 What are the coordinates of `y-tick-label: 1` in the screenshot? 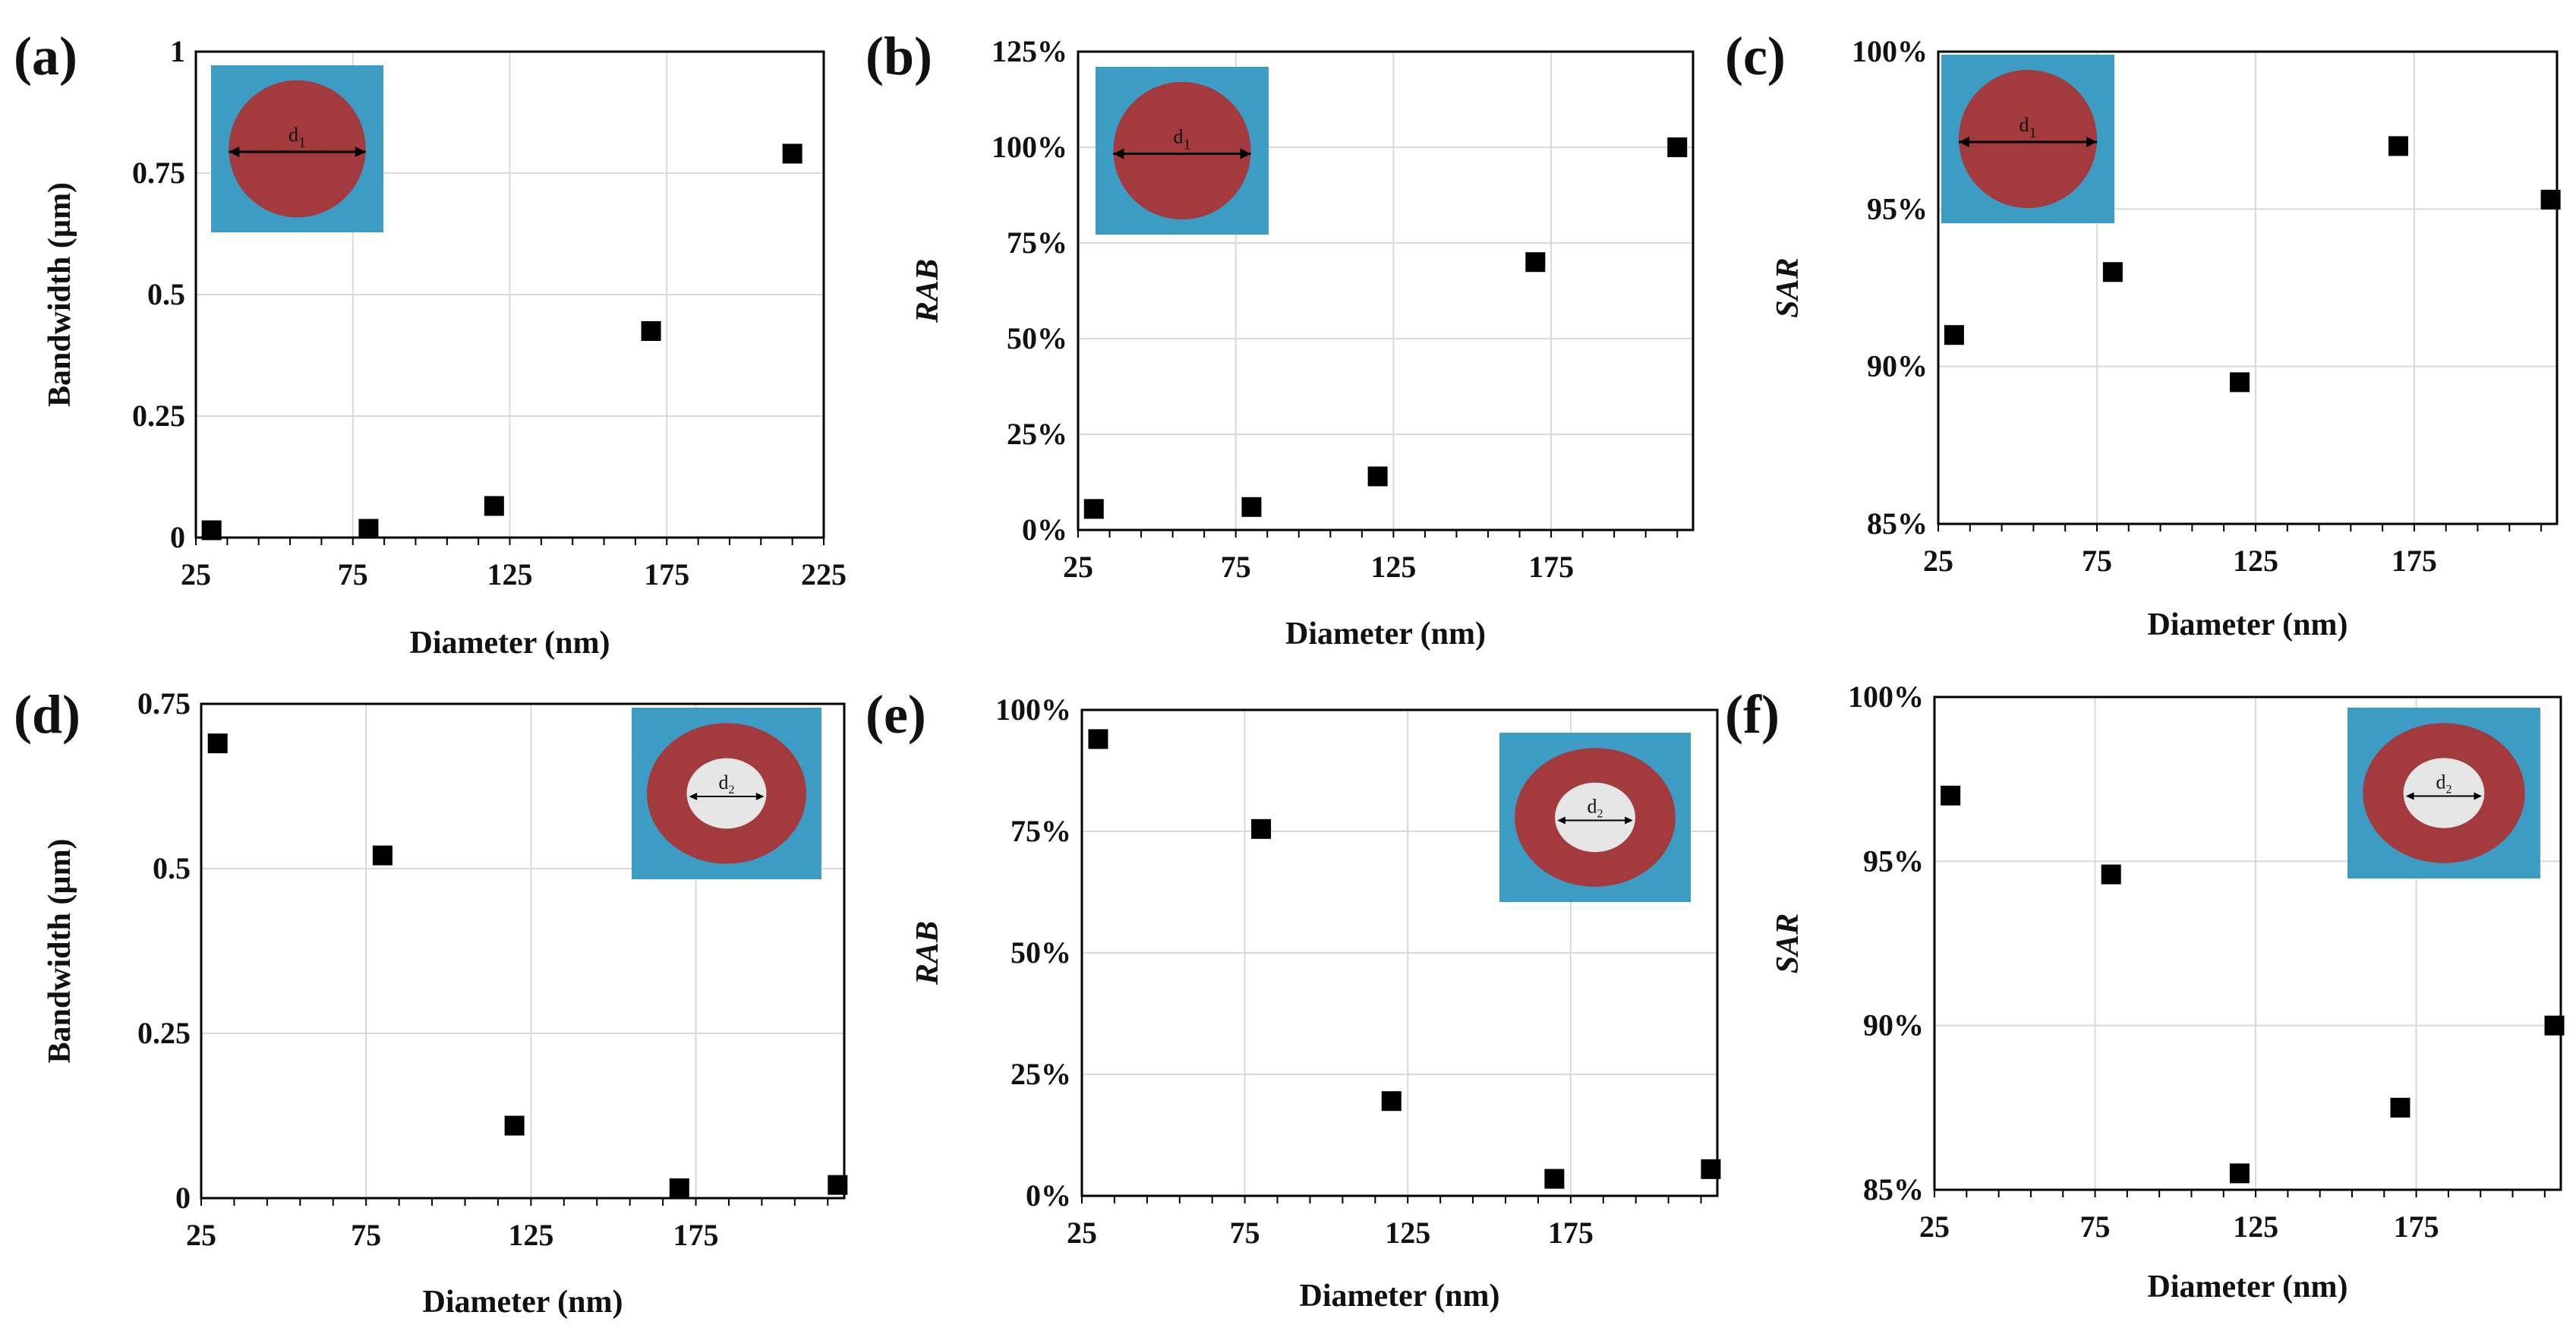 It's located at (177, 51).